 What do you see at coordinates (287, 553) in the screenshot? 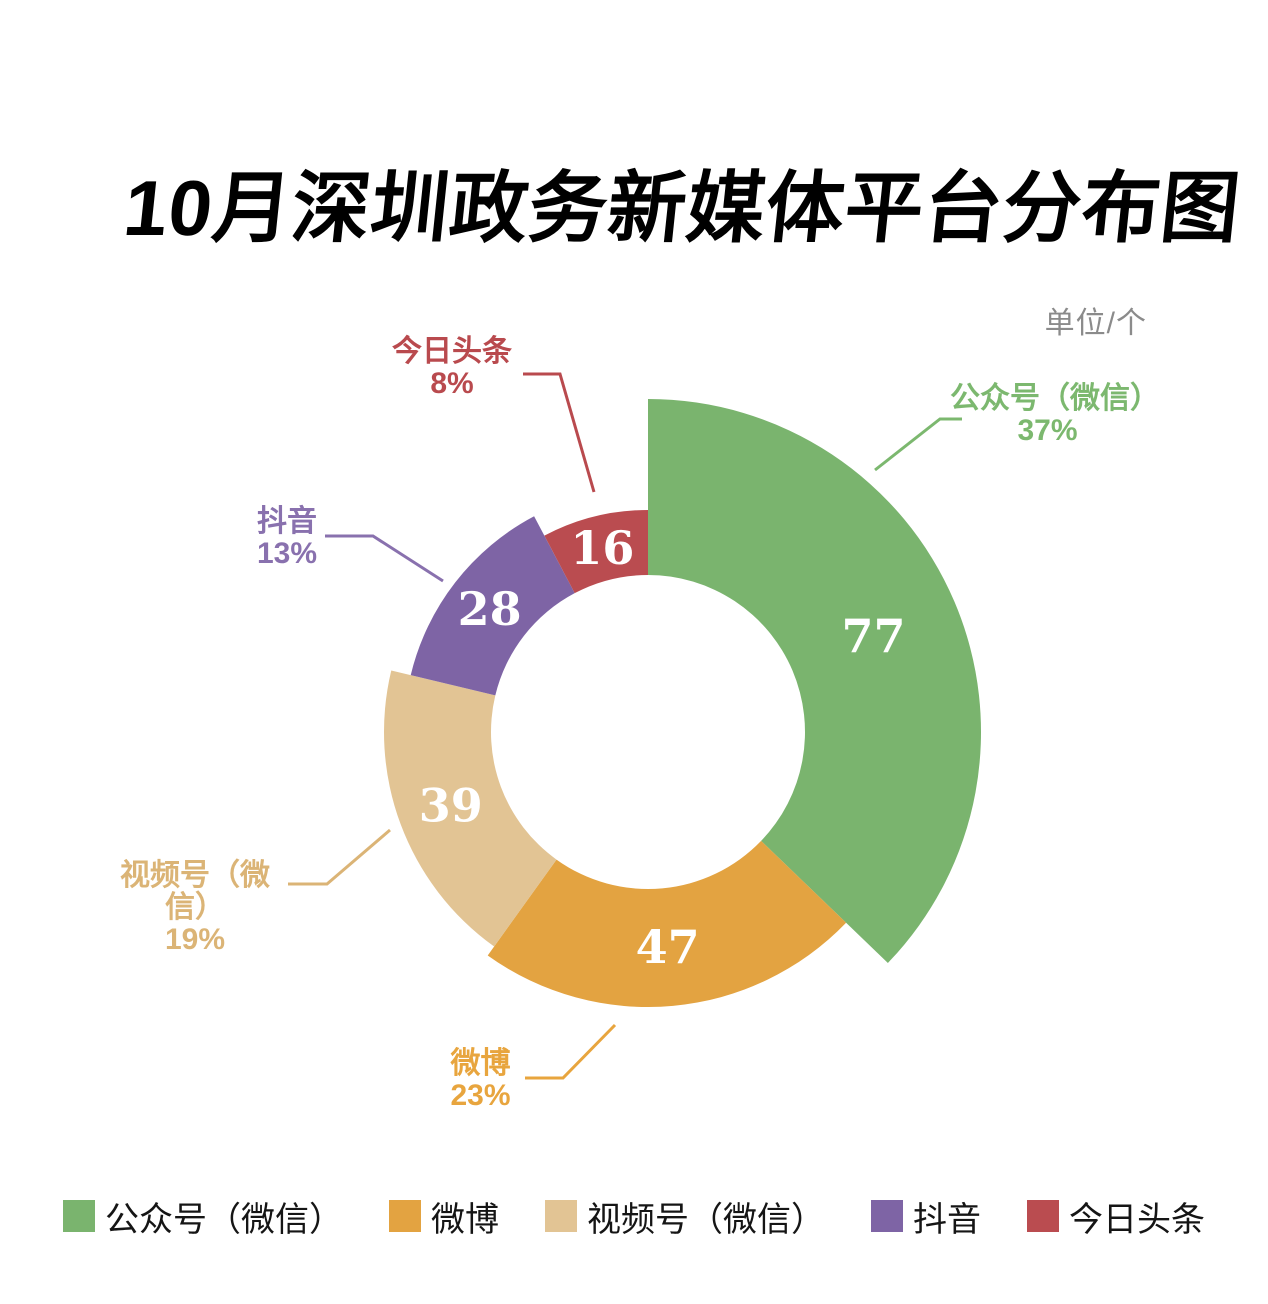
I see `callout-percent: 13%` at bounding box center [287, 553].